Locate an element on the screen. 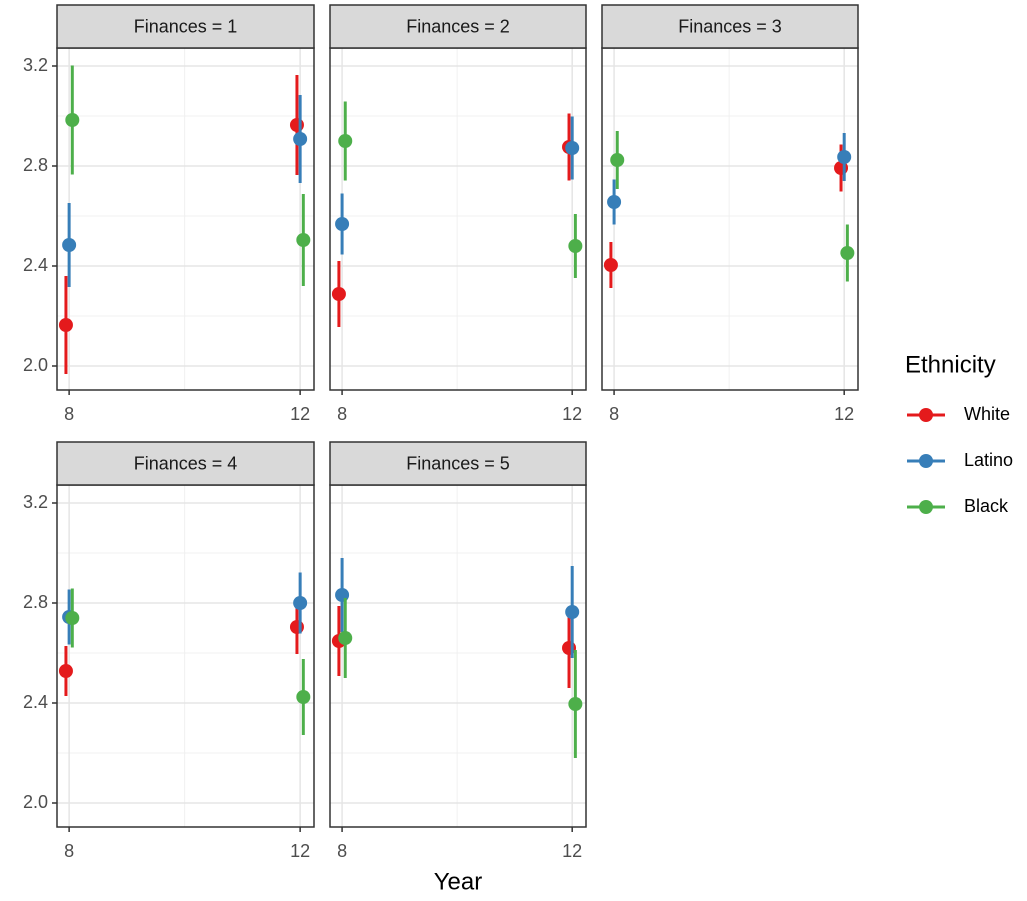 Image resolution: width=1027 pixels, height=901 pixels. legend-label: Black is located at coordinates (986, 506).